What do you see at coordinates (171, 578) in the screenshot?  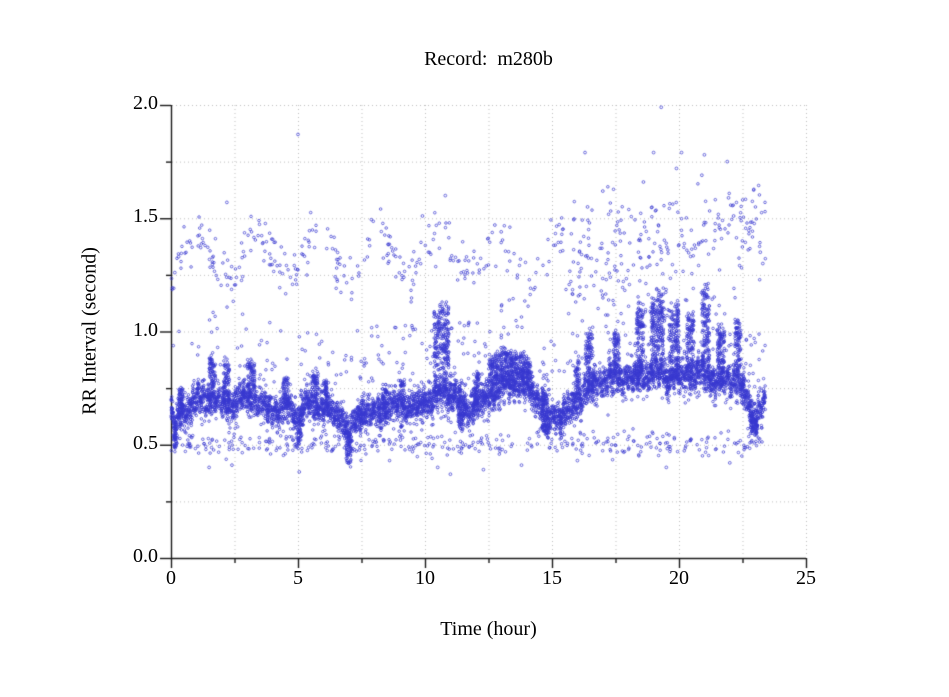 I see `x-tick-label: 0` at bounding box center [171, 578].